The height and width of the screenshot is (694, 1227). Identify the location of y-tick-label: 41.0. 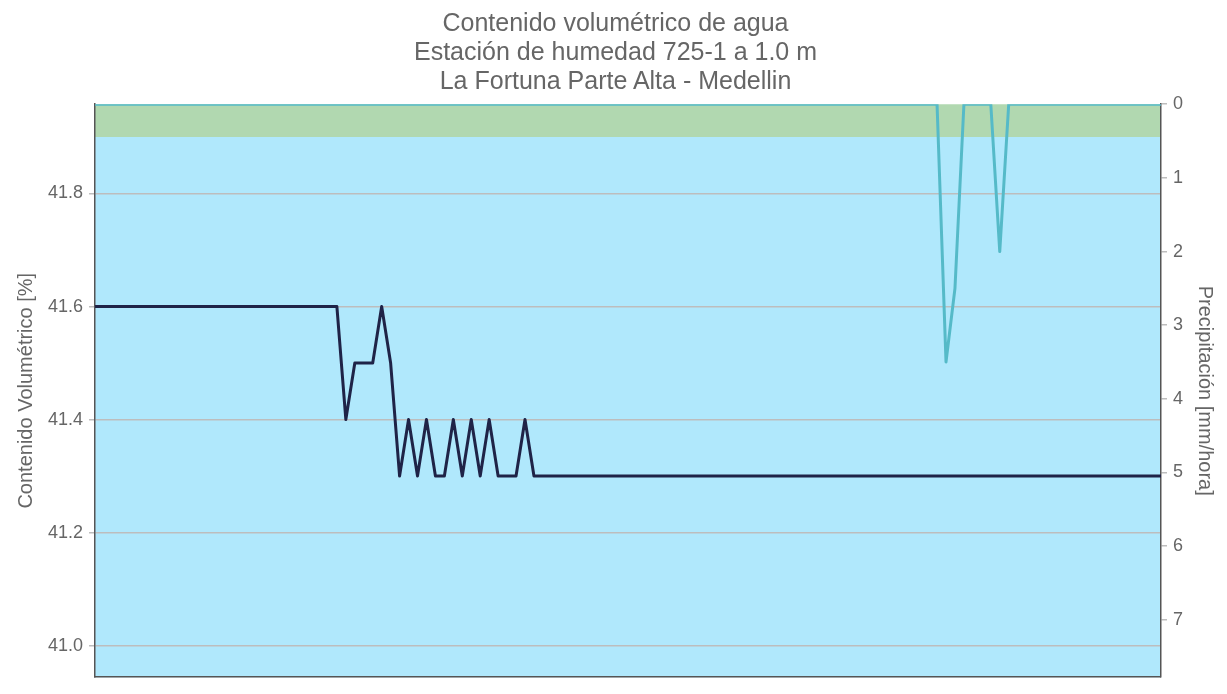
(65, 644).